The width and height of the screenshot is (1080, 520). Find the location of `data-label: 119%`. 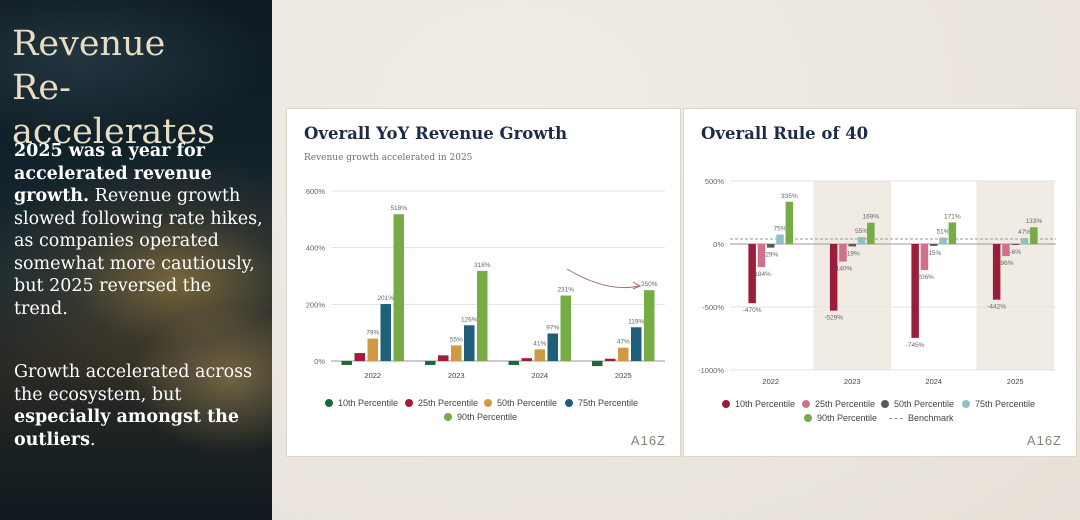

data-label: 119% is located at coordinates (636, 321).